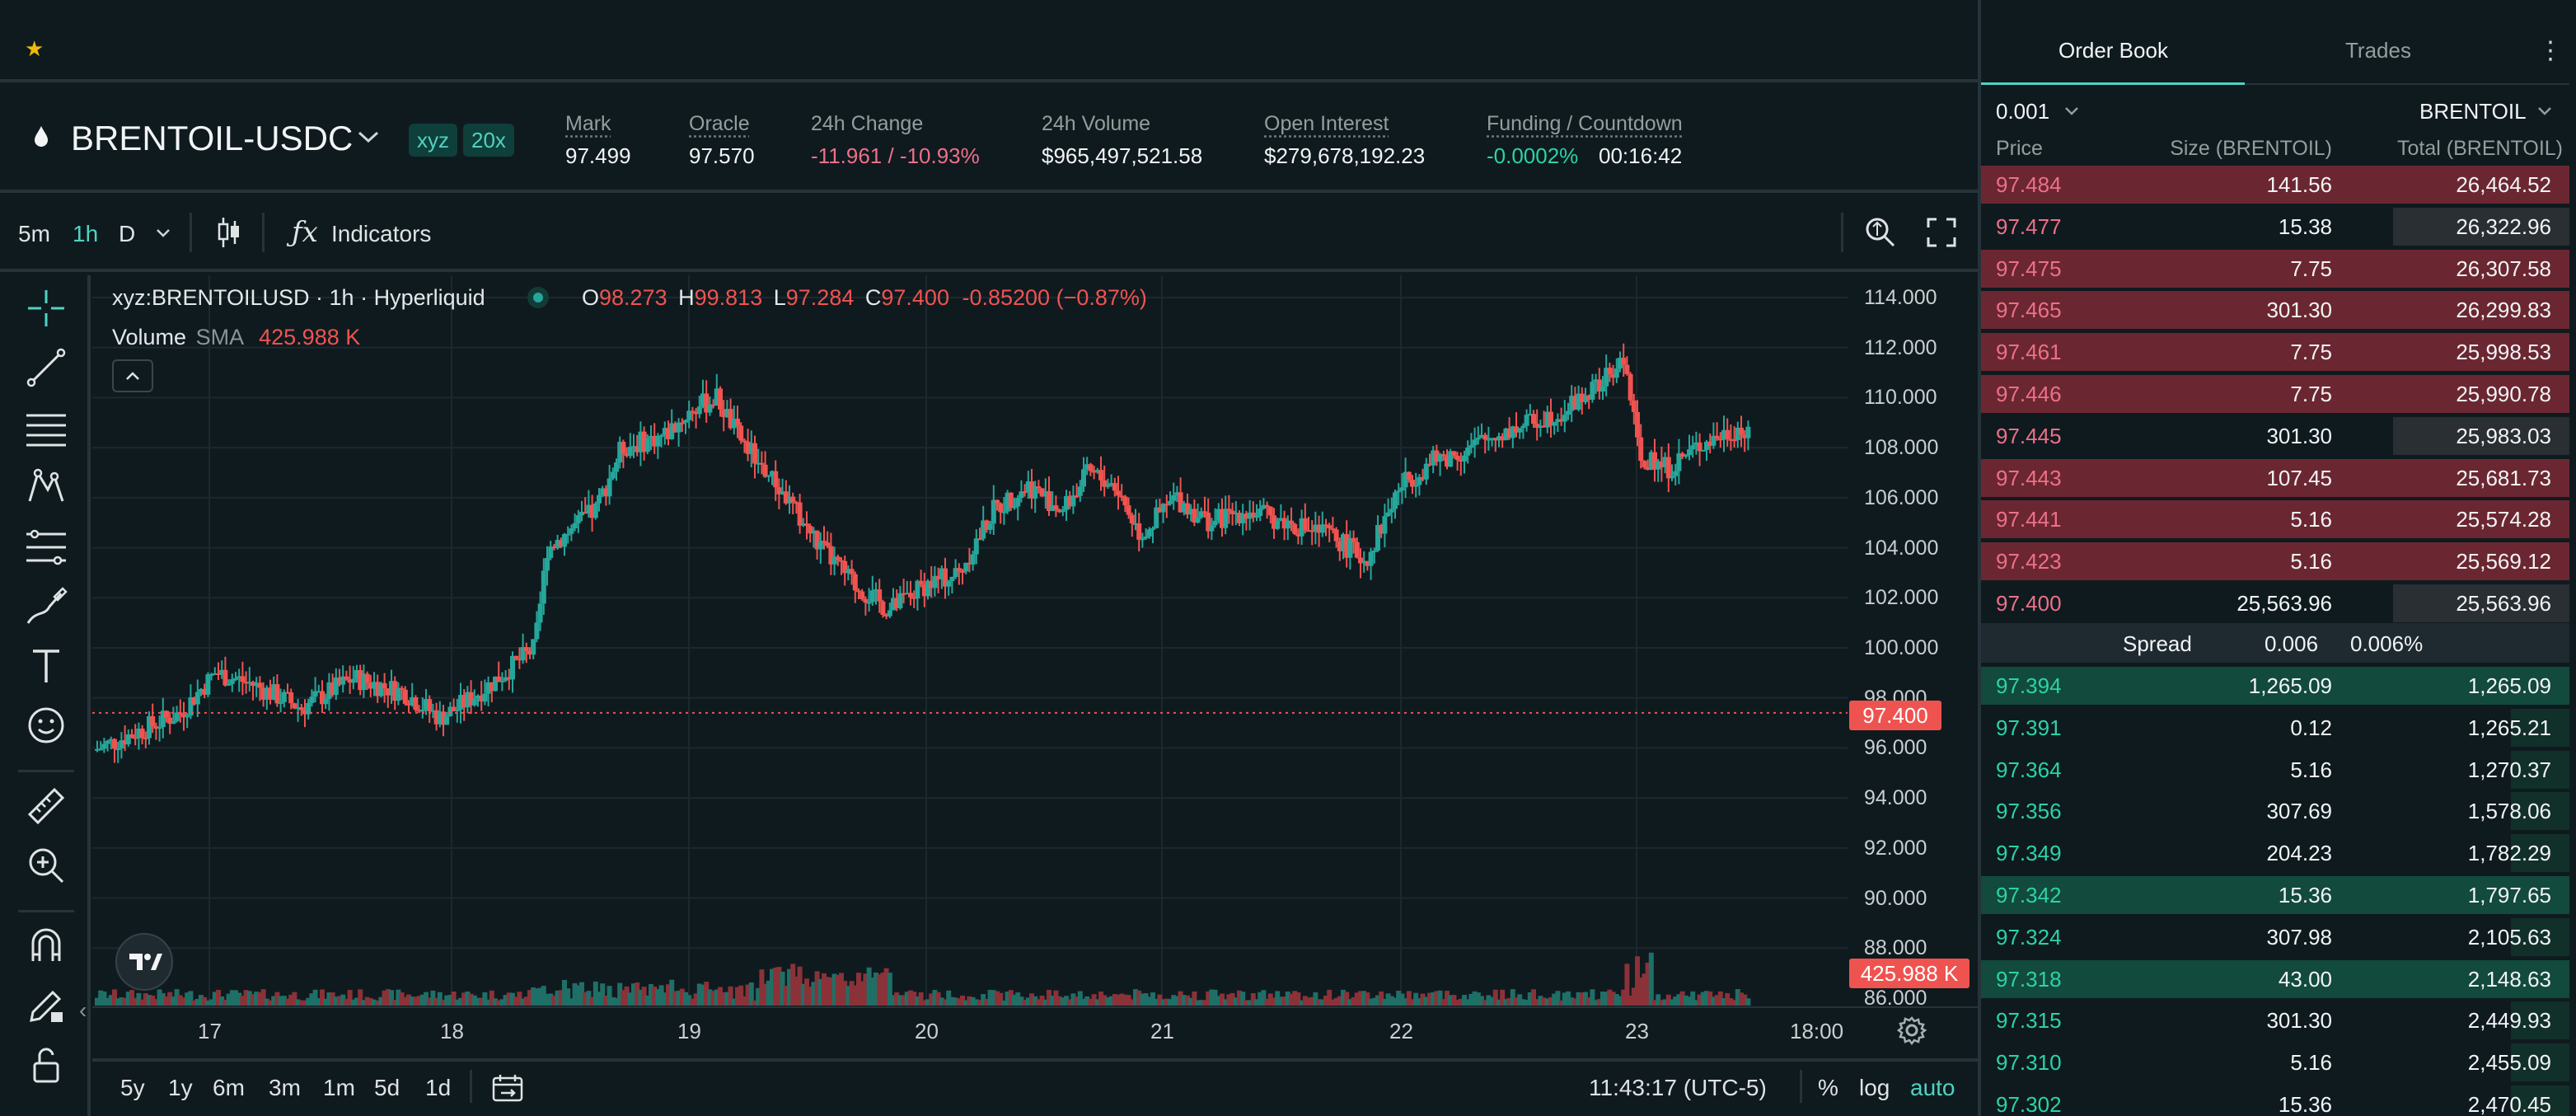 This screenshot has height=1116, width=2576. Describe the element at coordinates (2275, 728) in the screenshot. I see `bid-row: 97.391 0.12 1,265.21` at that location.